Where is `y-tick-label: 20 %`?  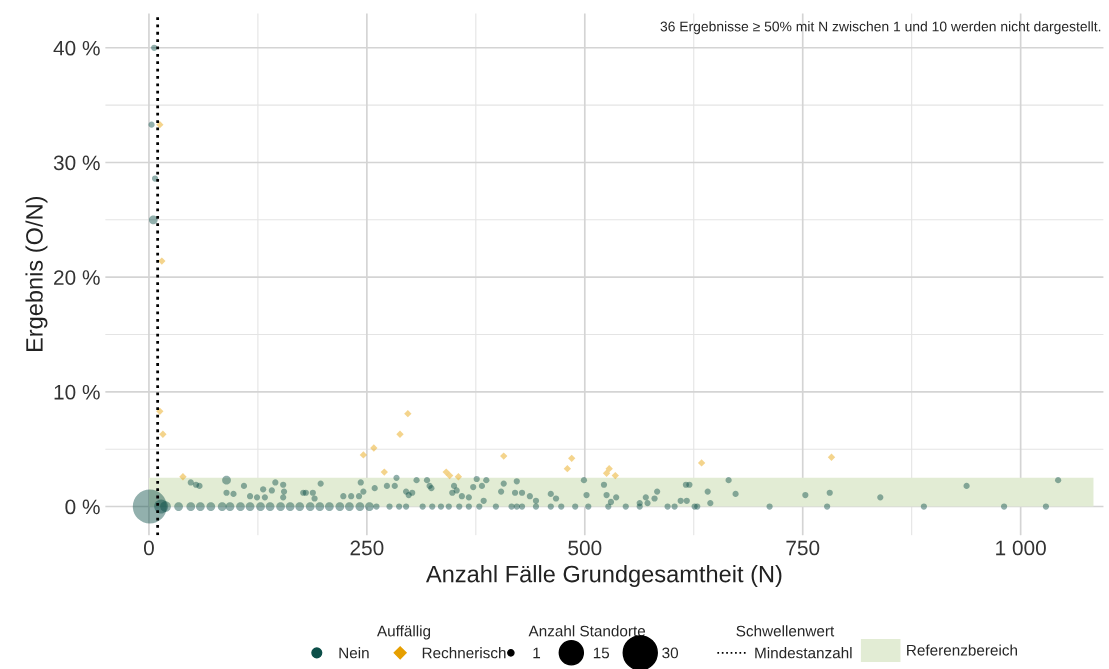
y-tick-label: 20 % is located at coordinates (77, 277).